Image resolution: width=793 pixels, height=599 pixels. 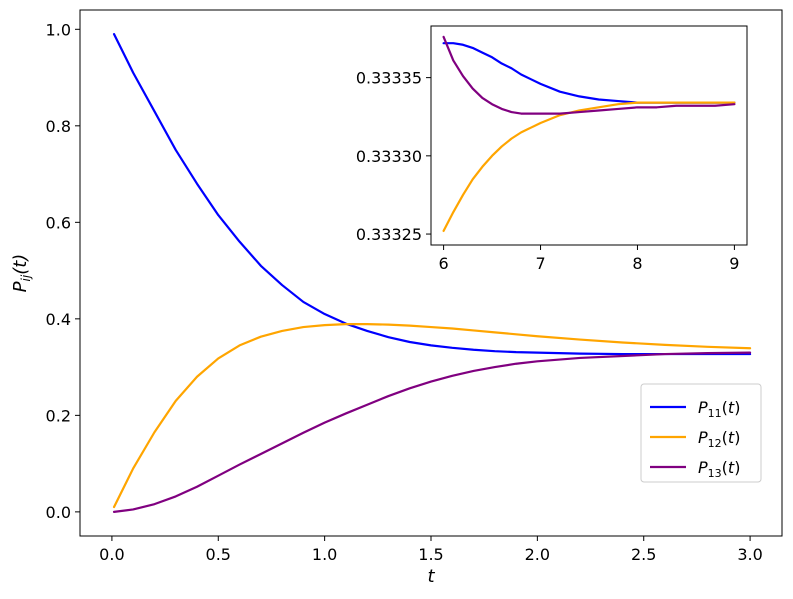 I want to click on main-x-tick-label: 1.5, so click(x=430, y=554).